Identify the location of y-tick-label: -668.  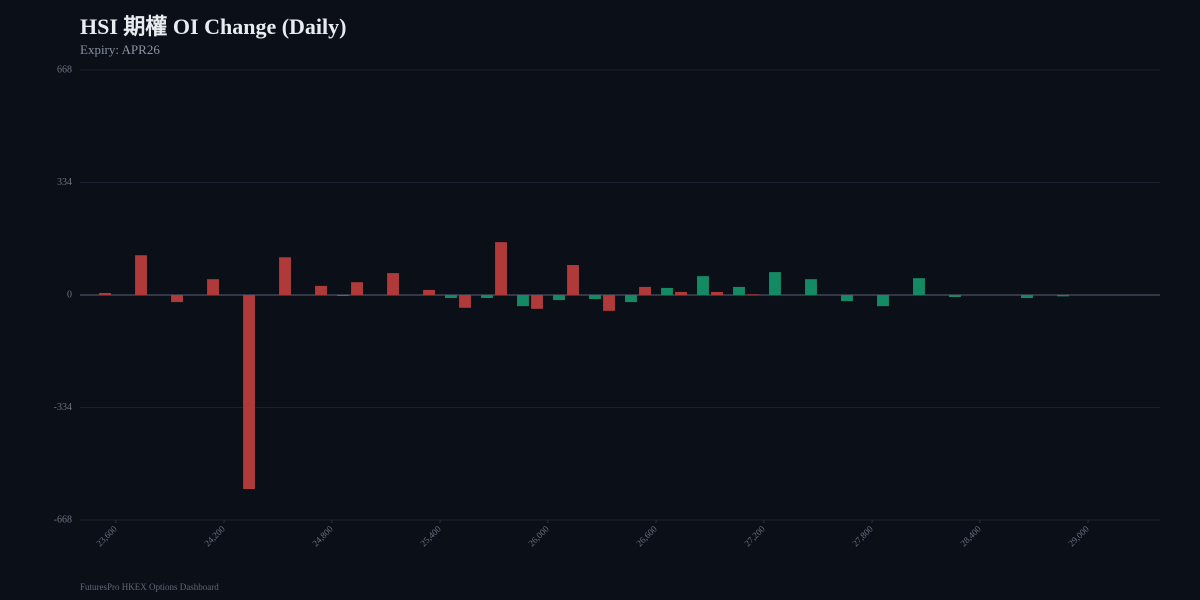
(63, 519).